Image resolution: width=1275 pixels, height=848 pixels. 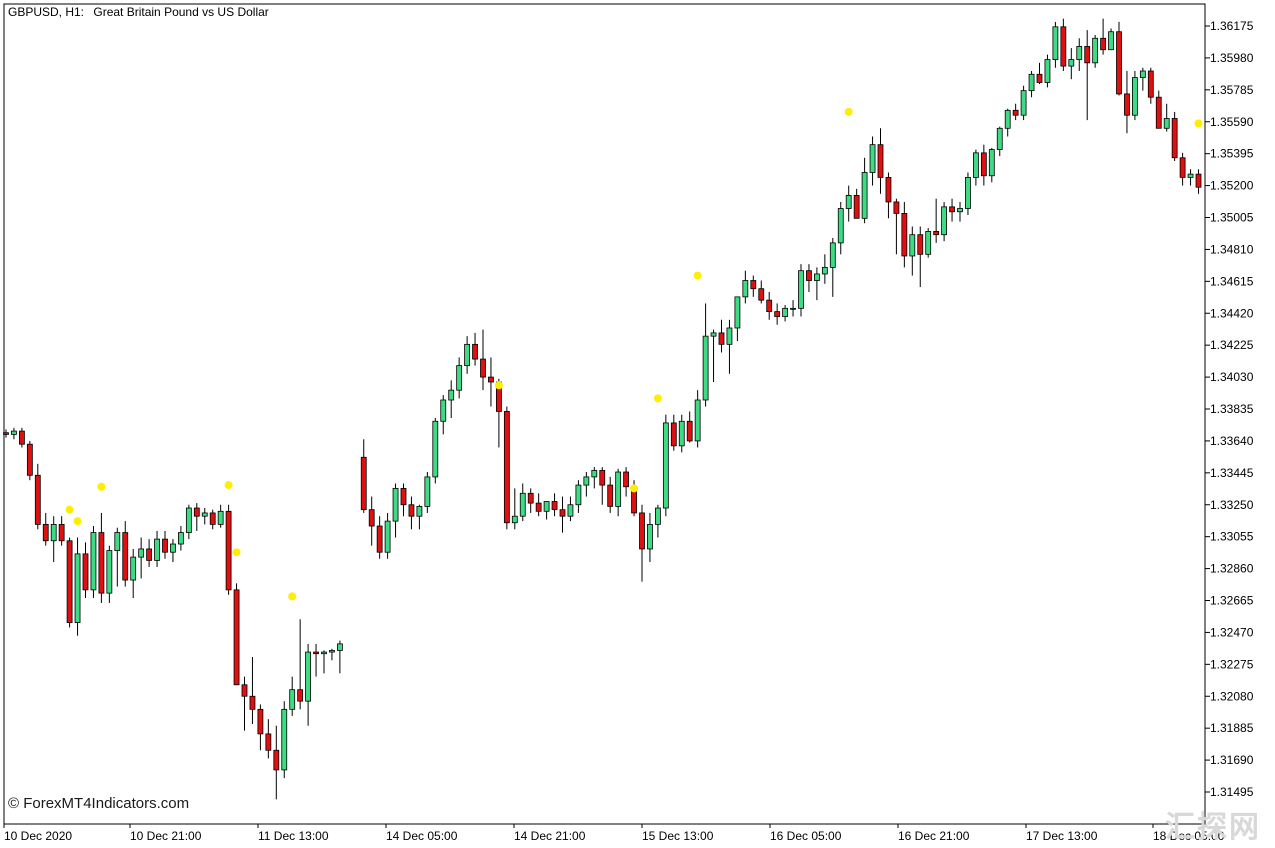 What do you see at coordinates (98, 803) in the screenshot?
I see `site-watermark: © ForexMT4Indicators.com` at bounding box center [98, 803].